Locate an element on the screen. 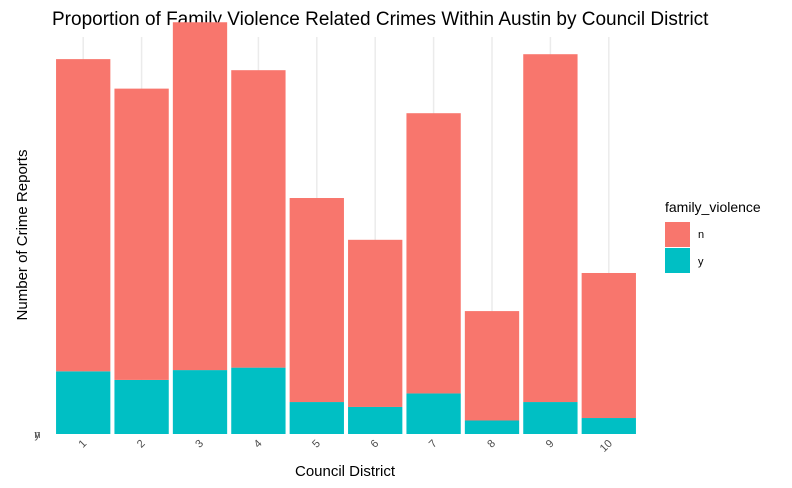  x-tick-label-9: 9 is located at coordinates (550, 444).